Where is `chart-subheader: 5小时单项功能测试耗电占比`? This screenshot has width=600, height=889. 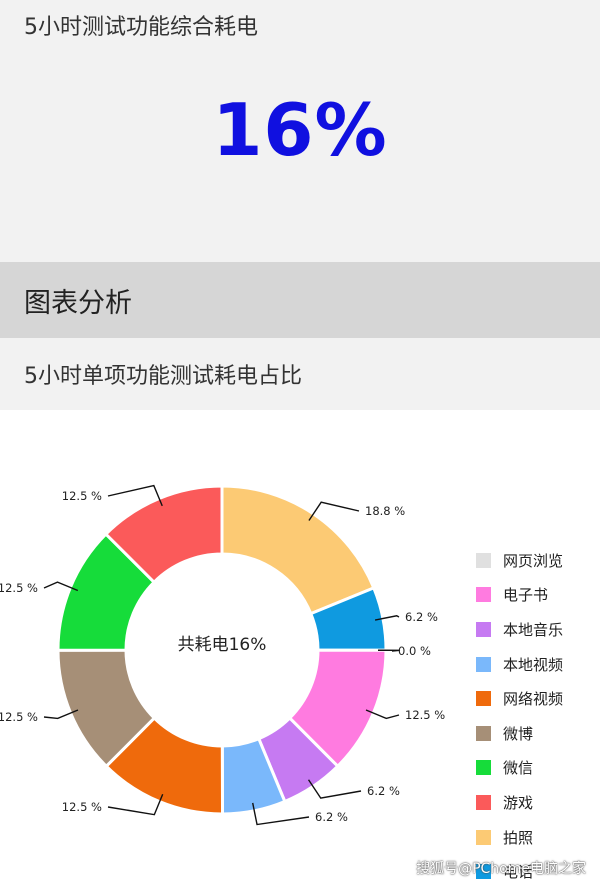
chart-subheader: 5小时单项功能测试耗电占比 is located at coordinates (300, 374).